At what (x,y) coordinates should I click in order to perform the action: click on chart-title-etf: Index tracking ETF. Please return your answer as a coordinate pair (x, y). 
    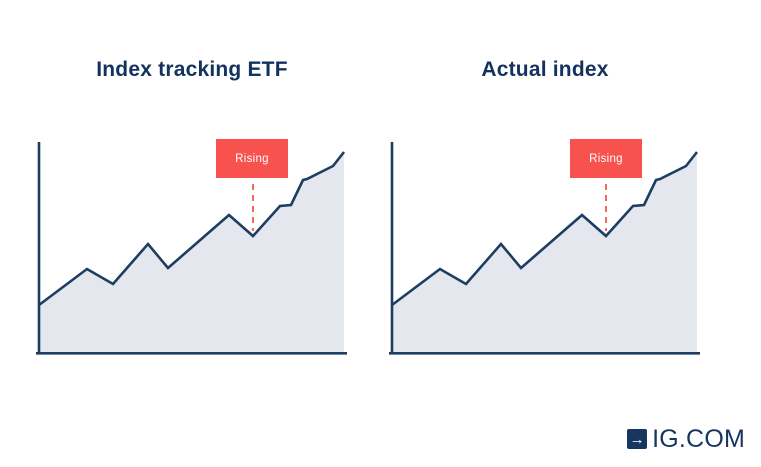
    Looking at the image, I should click on (192, 69).